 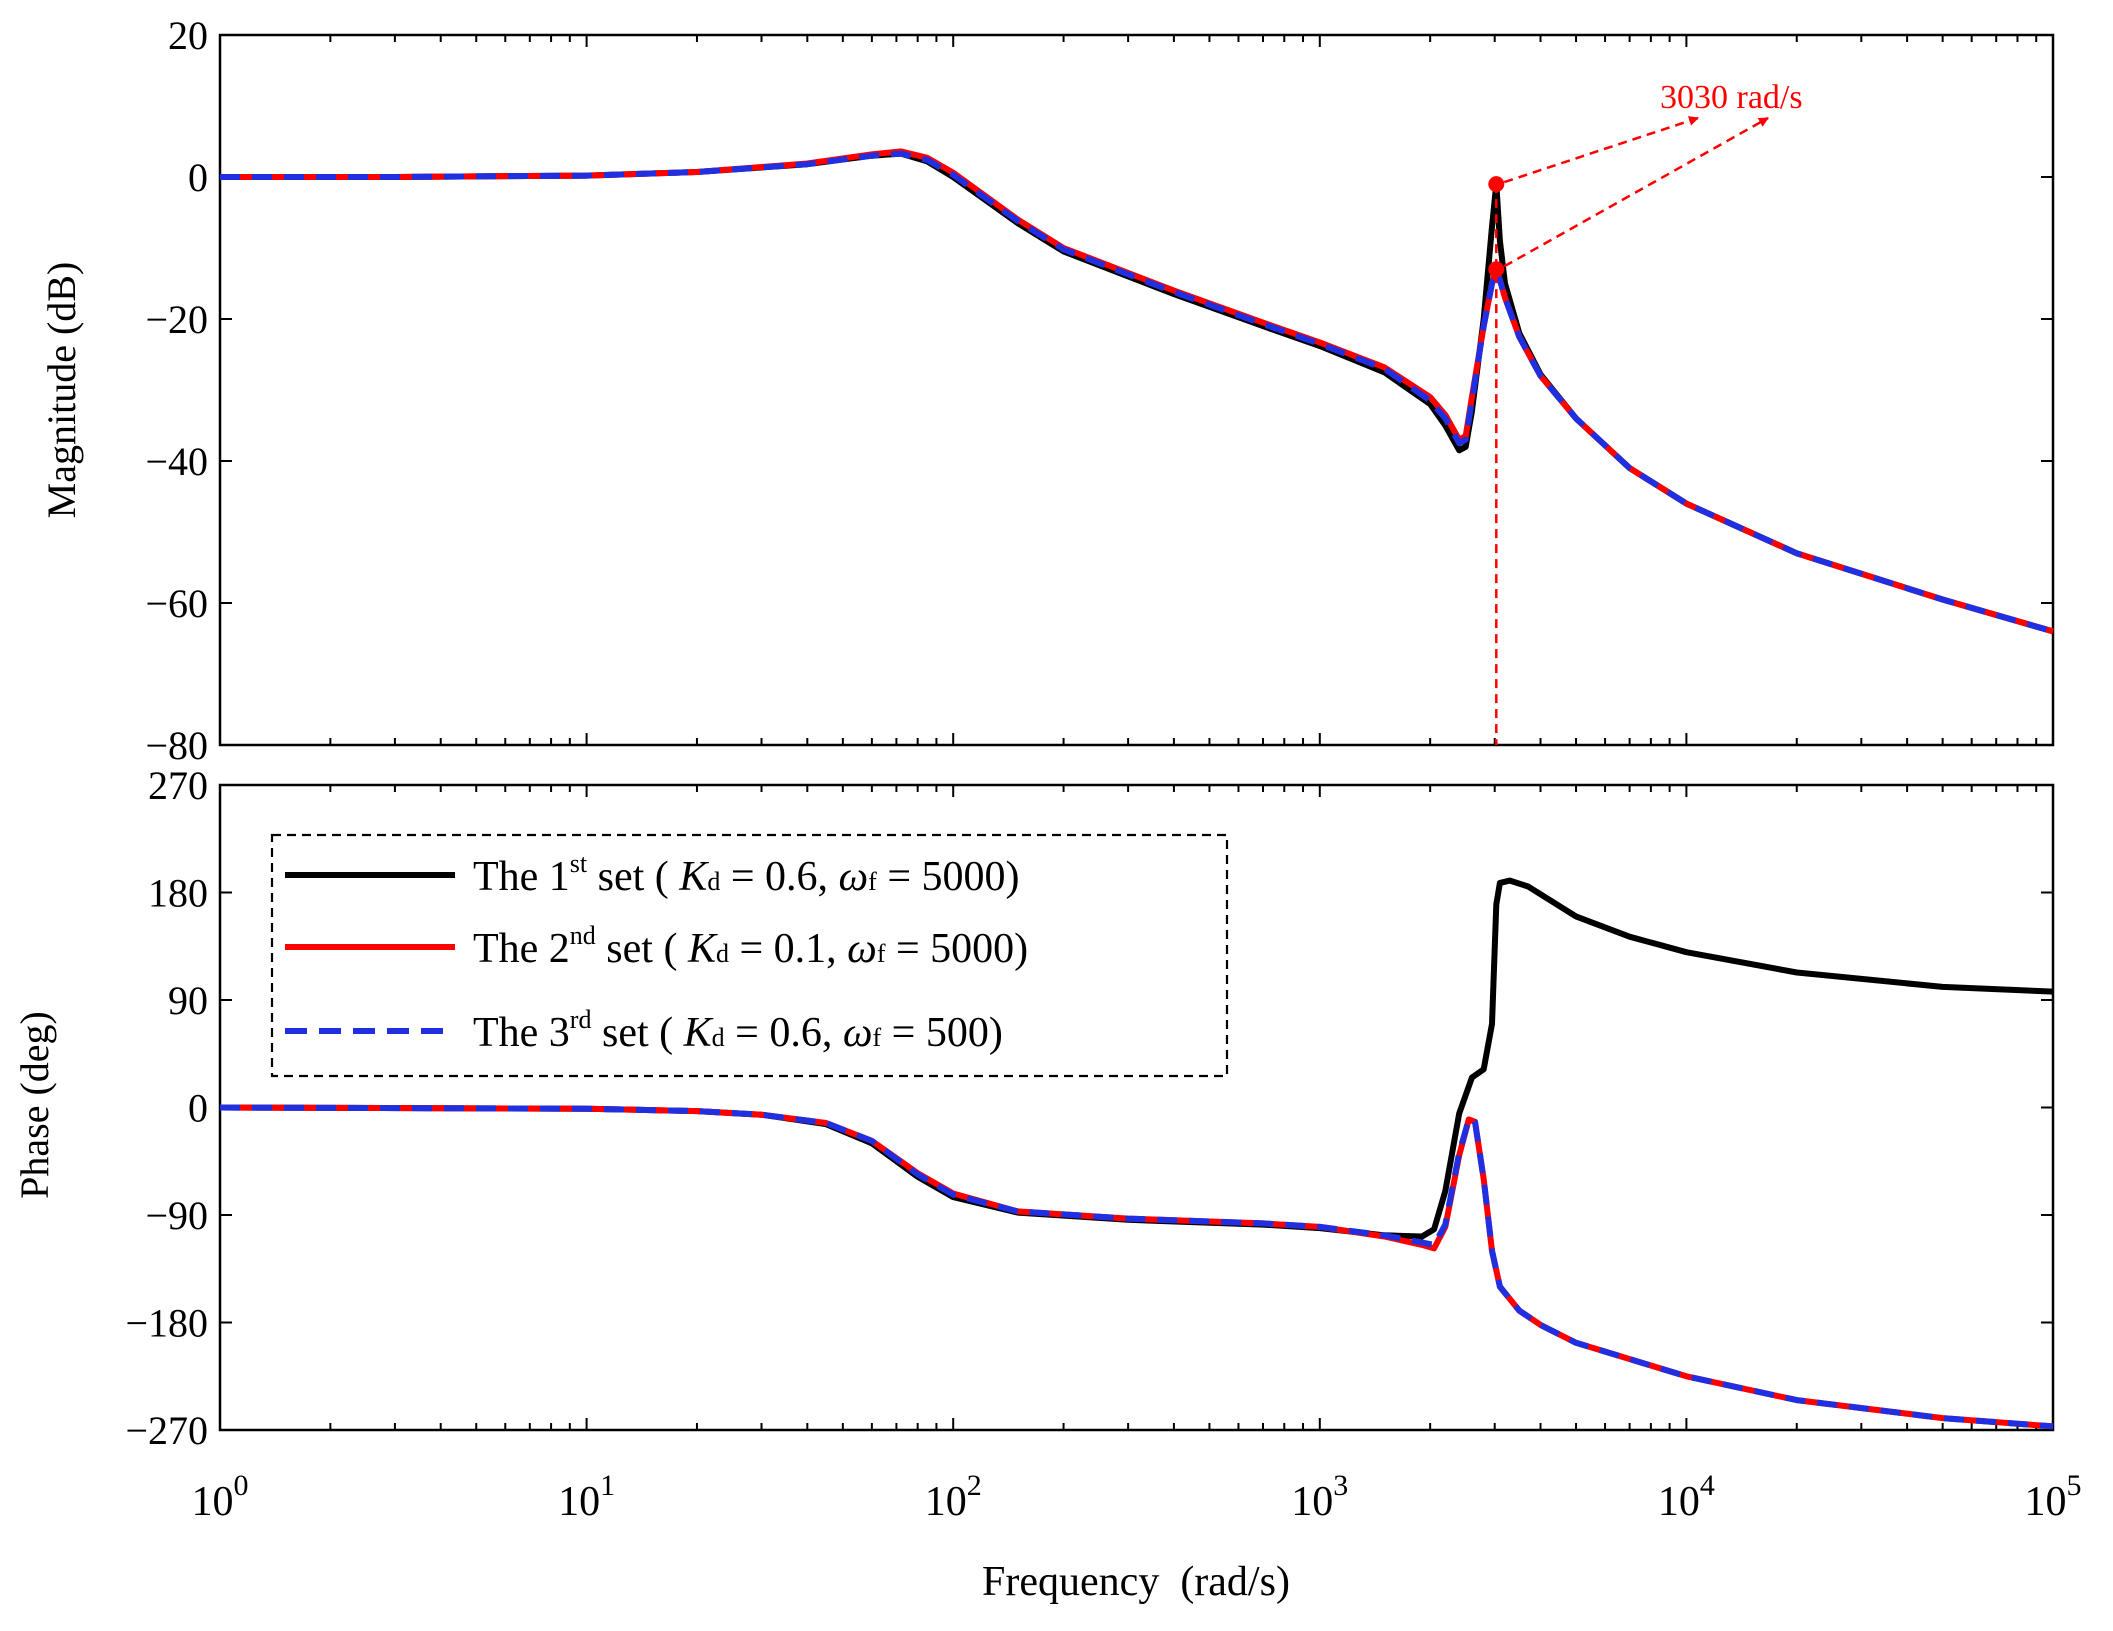 I want to click on annotation-peak-marker-upper, so click(x=1496, y=184).